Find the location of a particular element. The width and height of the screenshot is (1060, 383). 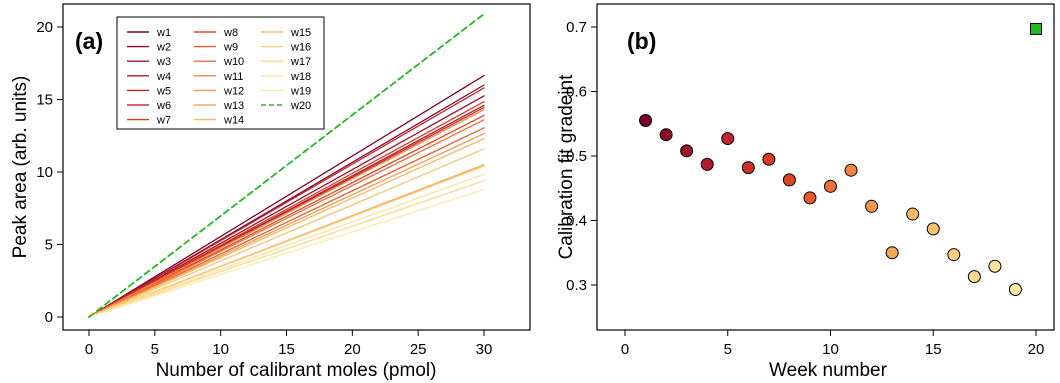

x-tick-label: 30 is located at coordinates (484, 349).